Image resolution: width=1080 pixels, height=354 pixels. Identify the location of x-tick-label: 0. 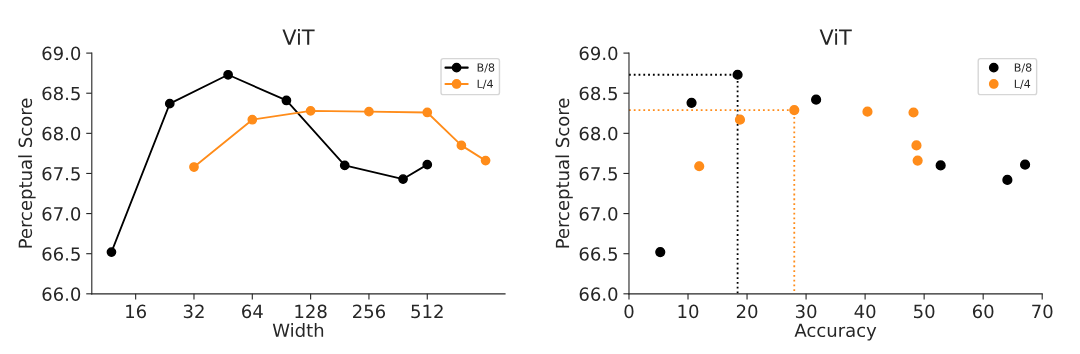
(629, 311).